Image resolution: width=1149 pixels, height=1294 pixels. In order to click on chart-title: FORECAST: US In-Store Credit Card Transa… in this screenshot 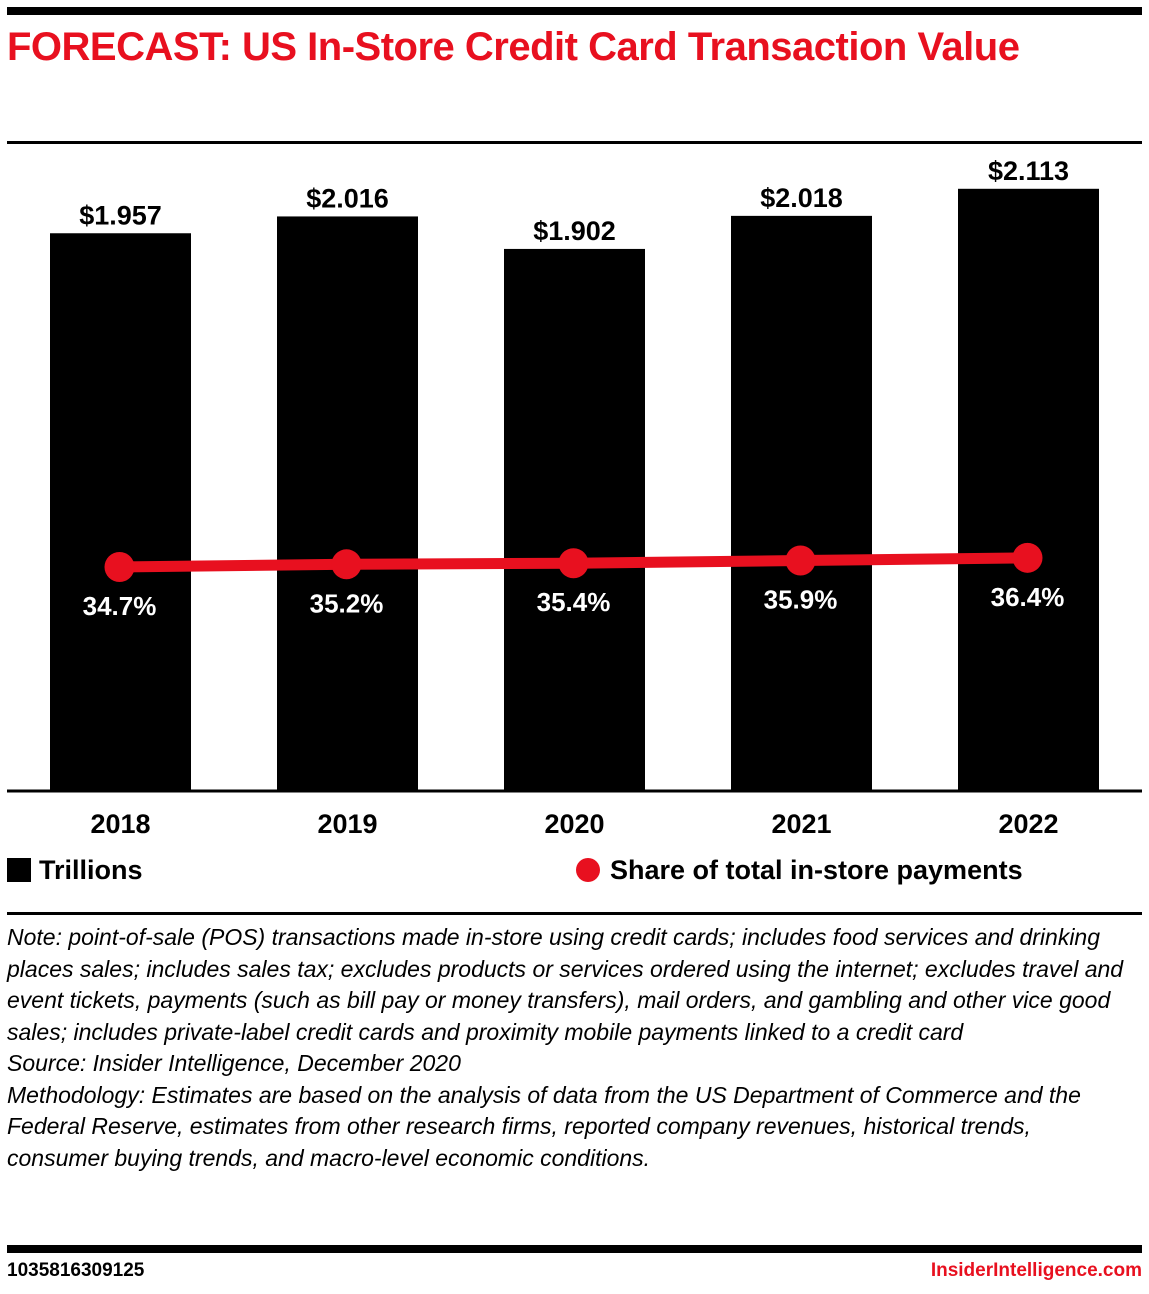, I will do `click(513, 47)`.